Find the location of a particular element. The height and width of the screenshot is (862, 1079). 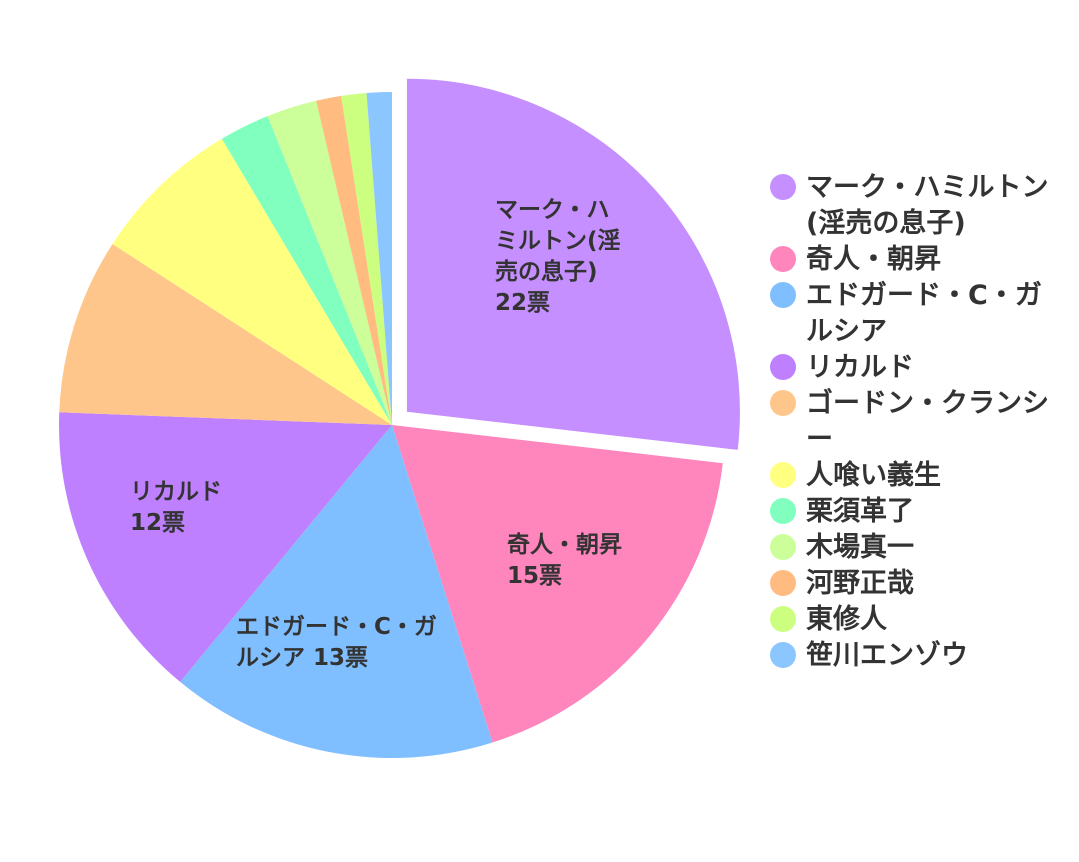

legend-label: マーク・ハミルトン(淫売の息子) is located at coordinates (927, 205).